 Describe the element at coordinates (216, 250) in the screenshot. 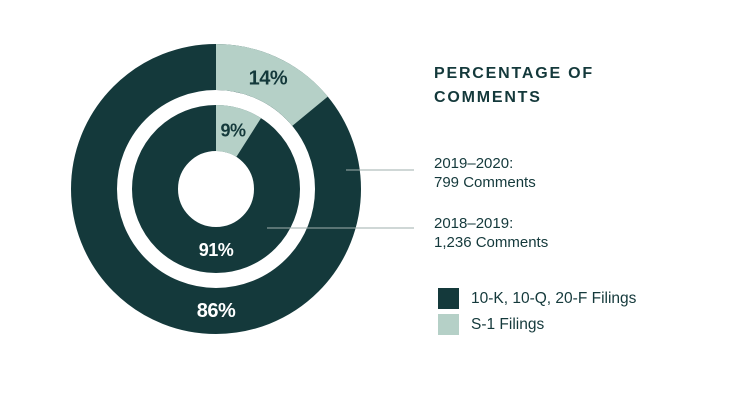

I see `inner-dark-pct-label: 91%` at that location.